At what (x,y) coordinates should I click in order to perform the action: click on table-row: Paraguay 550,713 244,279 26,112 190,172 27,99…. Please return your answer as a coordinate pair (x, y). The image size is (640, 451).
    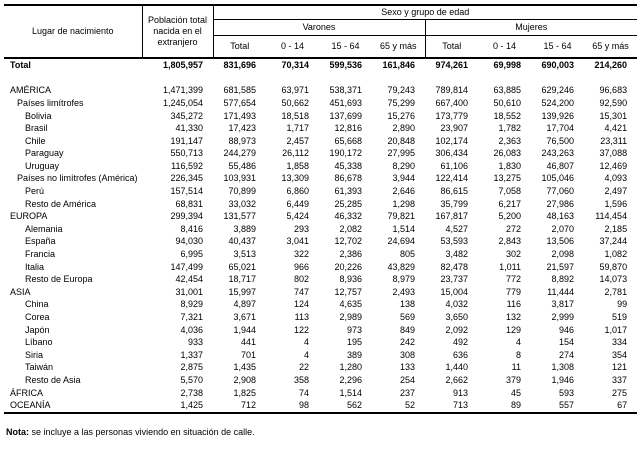
    Looking at the image, I should click on (320, 153).